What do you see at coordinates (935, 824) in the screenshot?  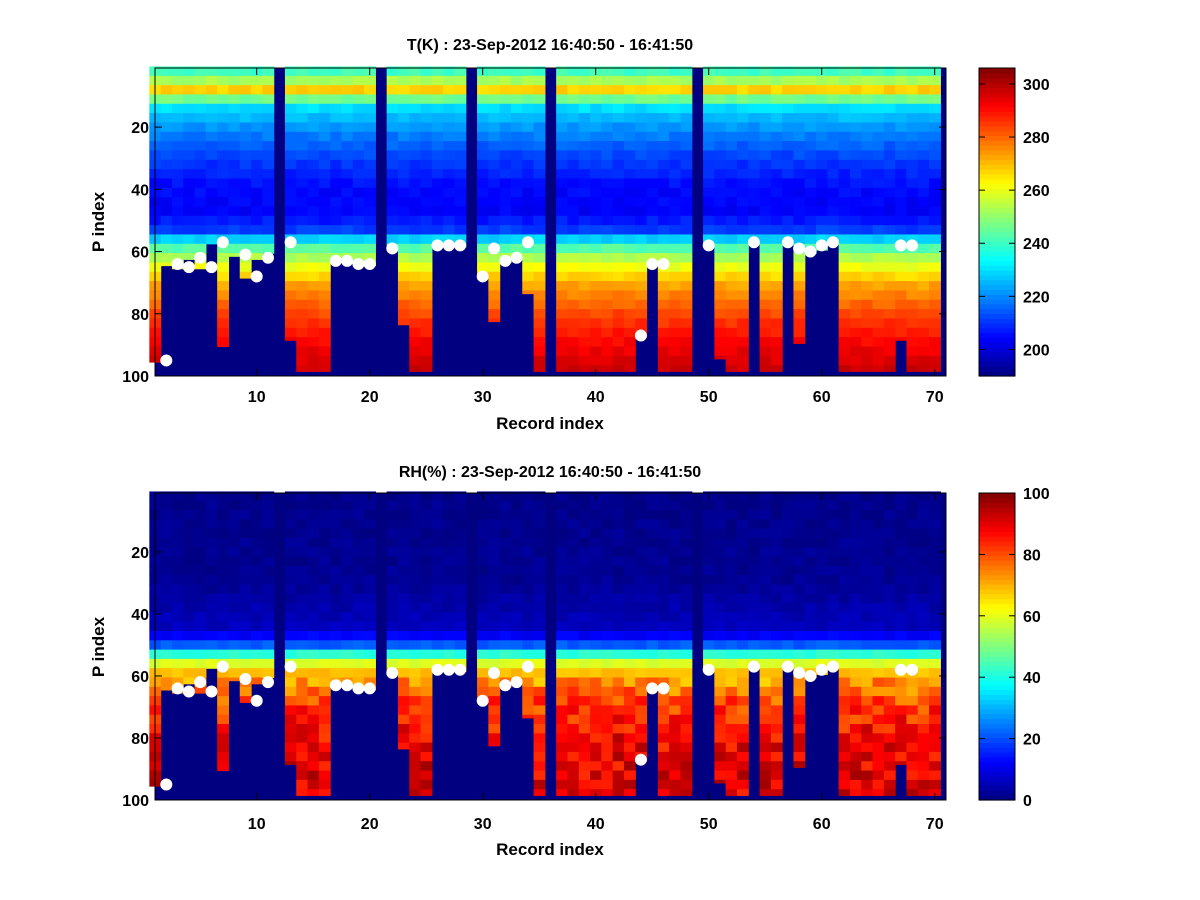 I see `x-tick-label: 70` at bounding box center [935, 824].